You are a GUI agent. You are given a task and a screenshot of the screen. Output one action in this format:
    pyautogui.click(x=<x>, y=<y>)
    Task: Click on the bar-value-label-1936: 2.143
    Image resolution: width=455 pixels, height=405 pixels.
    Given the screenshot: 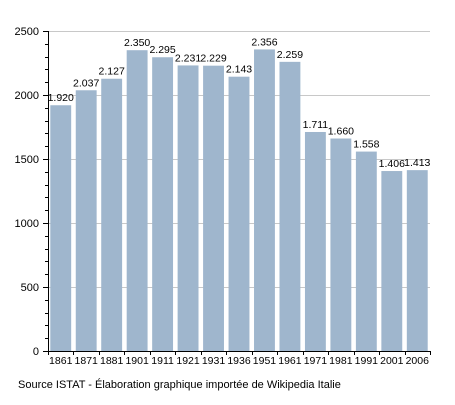 What is the action you would take?
    pyautogui.click(x=239, y=70)
    